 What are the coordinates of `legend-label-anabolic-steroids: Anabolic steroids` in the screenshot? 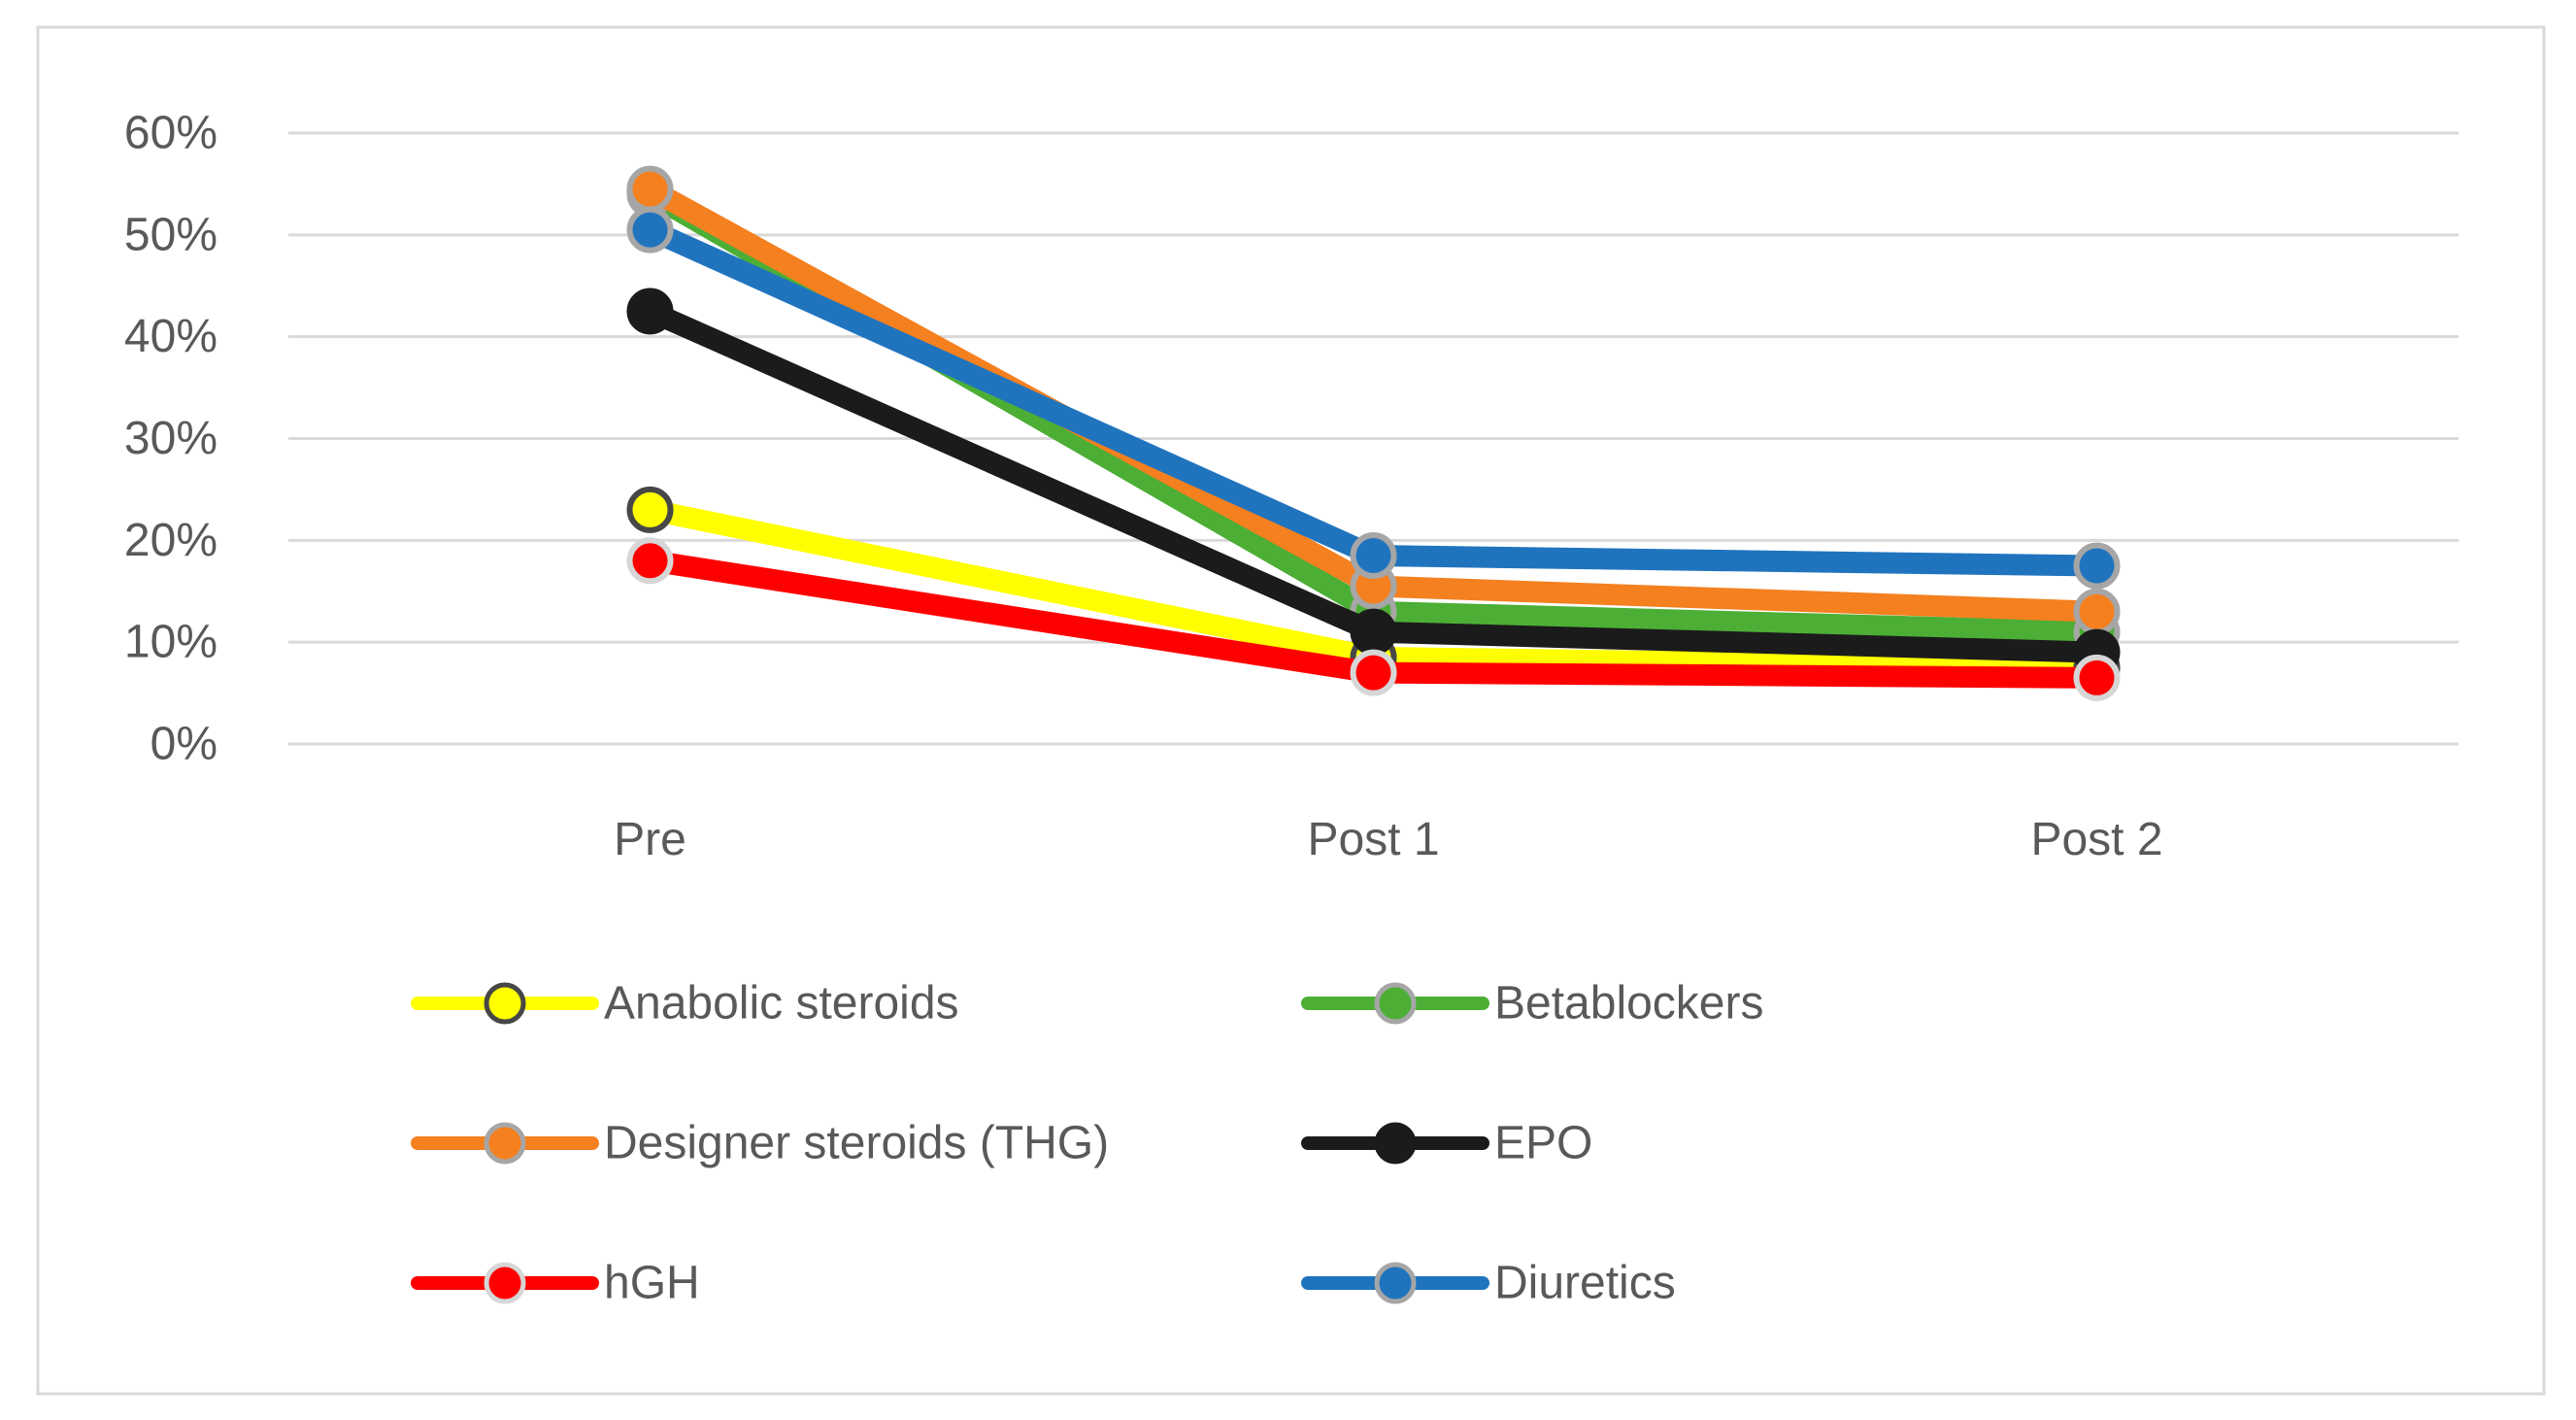 It's located at (782, 1004).